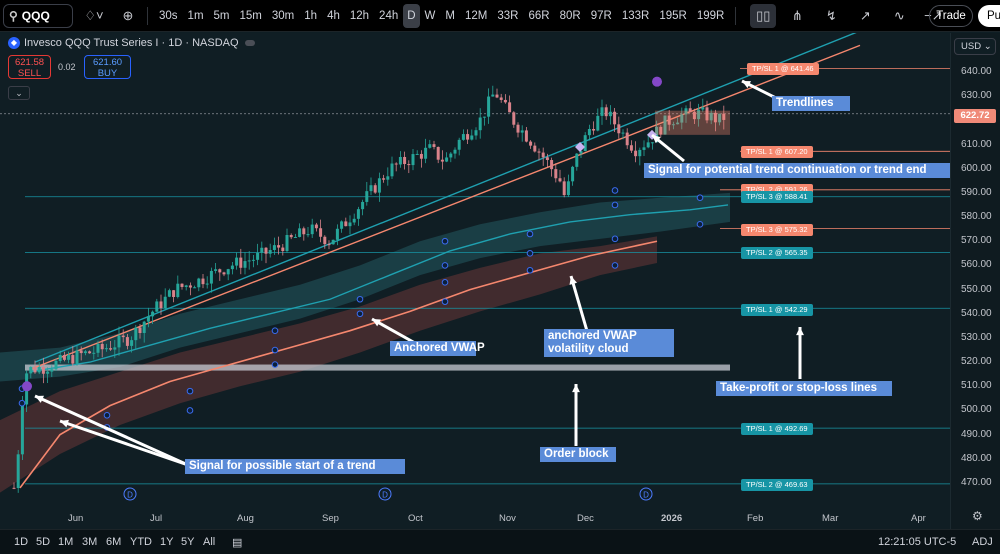 This screenshot has width=1000, height=554. I want to click on buy-button: 621.60 BUY, so click(107, 67).